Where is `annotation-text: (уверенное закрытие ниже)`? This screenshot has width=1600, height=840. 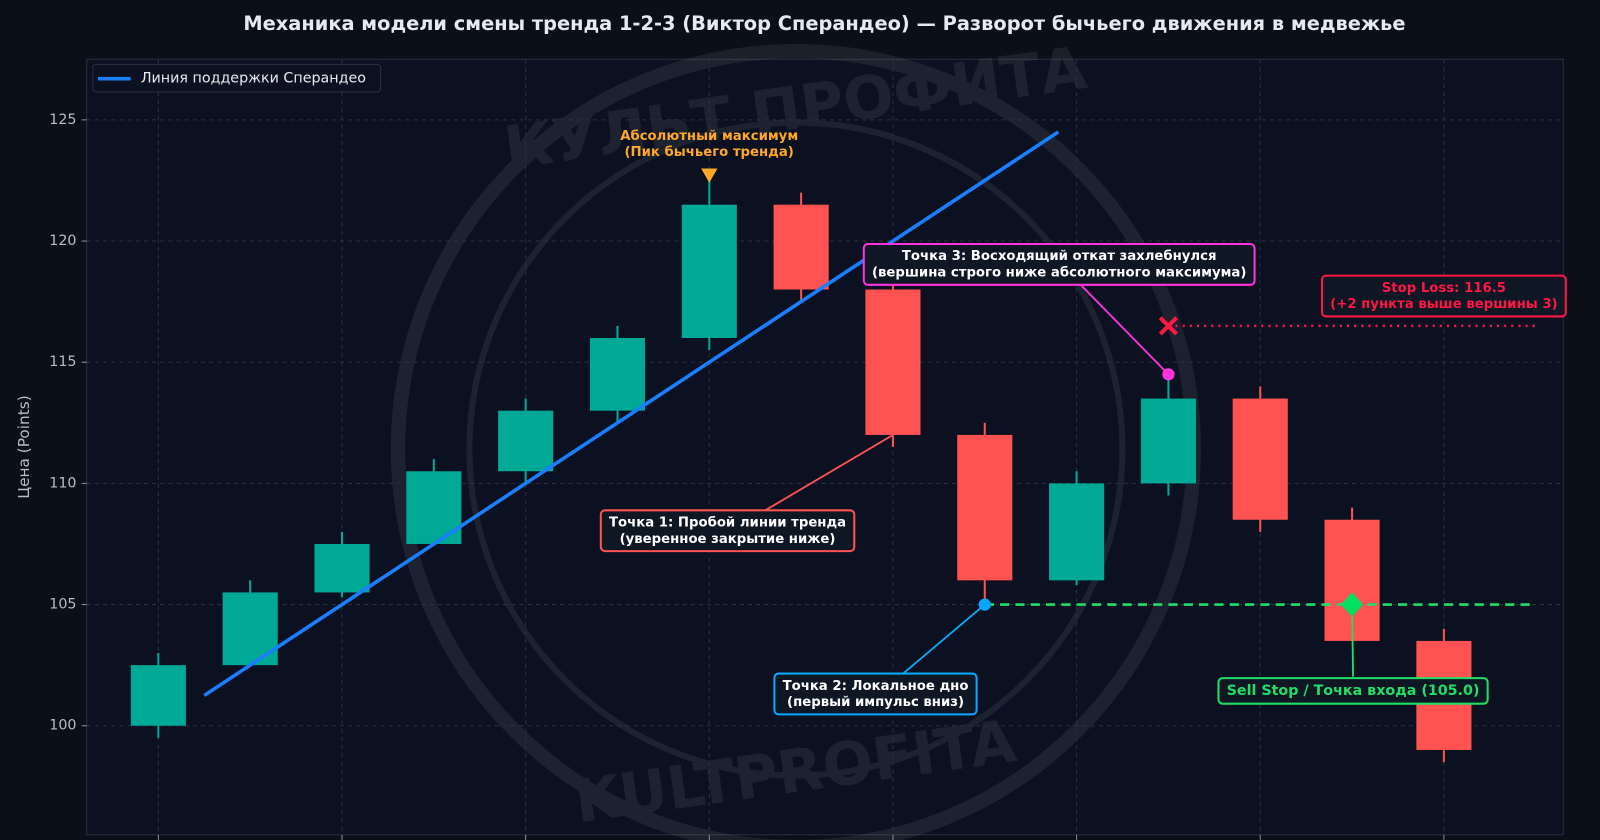 annotation-text: (уверенное закрытие ниже) is located at coordinates (728, 539).